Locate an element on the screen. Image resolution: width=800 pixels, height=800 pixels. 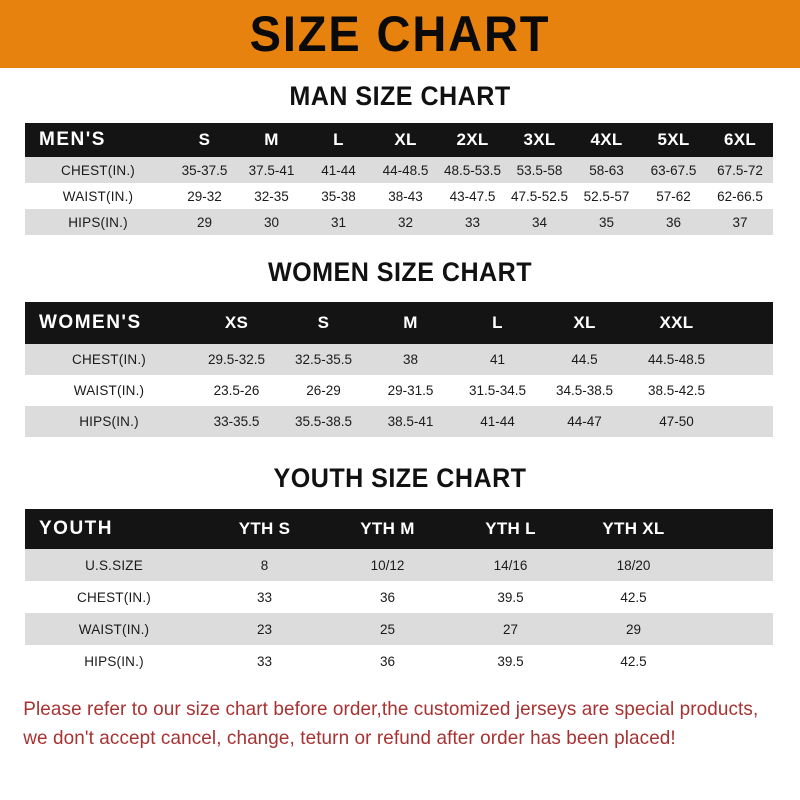
men-row-waist-cell-2: 35-38 is located at coordinates (338, 196).